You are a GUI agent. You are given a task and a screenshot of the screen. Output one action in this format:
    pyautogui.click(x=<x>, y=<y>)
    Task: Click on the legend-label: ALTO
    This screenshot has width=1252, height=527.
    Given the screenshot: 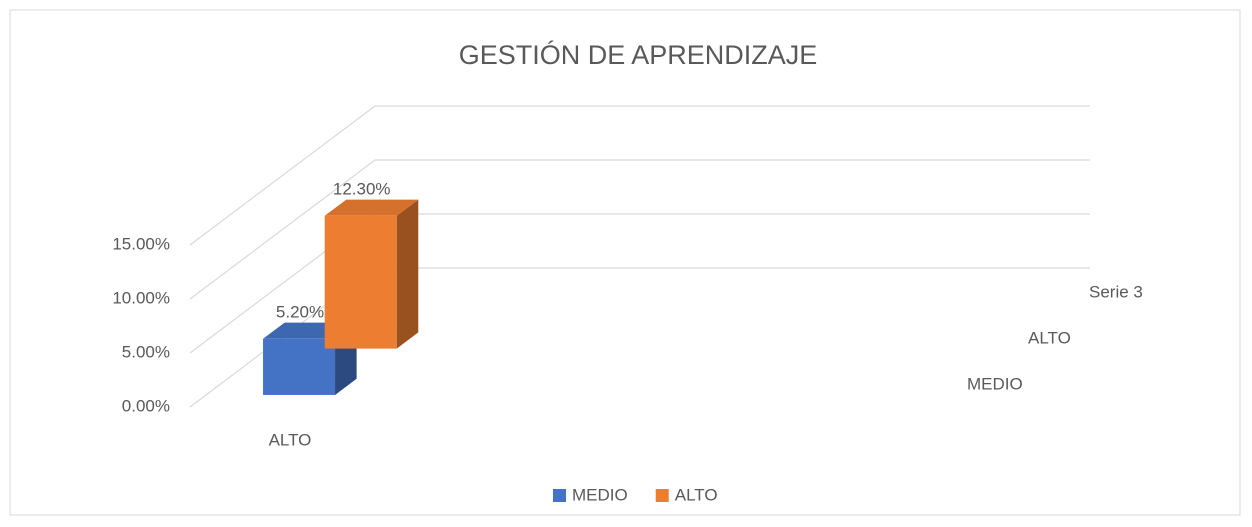 What is the action you would take?
    pyautogui.click(x=696, y=494)
    